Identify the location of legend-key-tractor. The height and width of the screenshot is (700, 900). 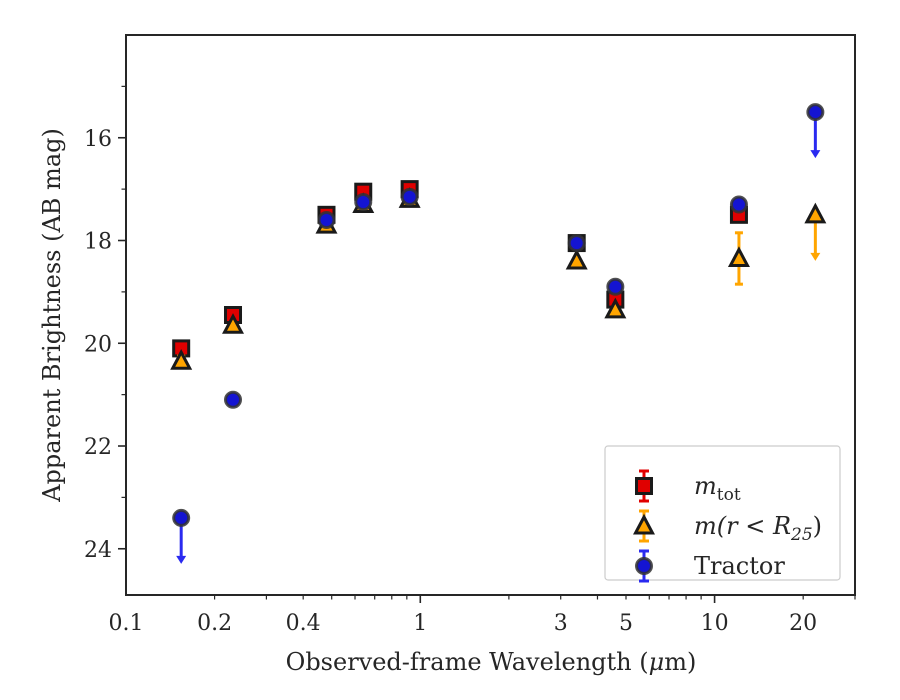
(644, 566).